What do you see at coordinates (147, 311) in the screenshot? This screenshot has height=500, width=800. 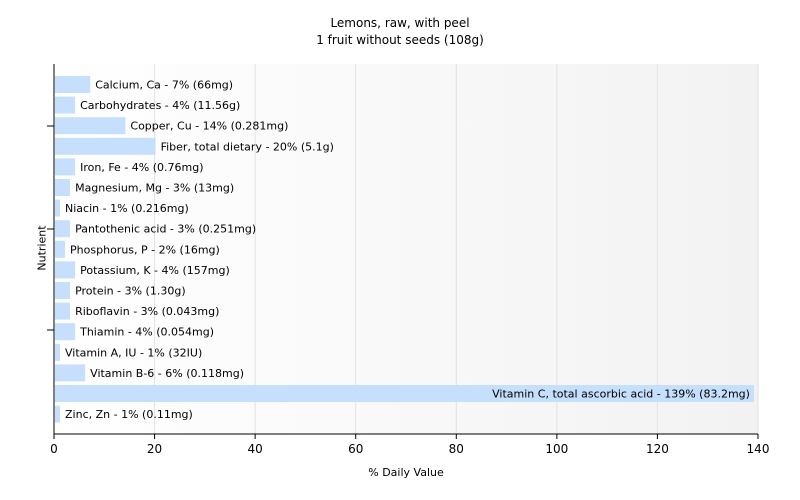 I see `bar-label: Riboflavin - 3% (0.043mg)` at bounding box center [147, 311].